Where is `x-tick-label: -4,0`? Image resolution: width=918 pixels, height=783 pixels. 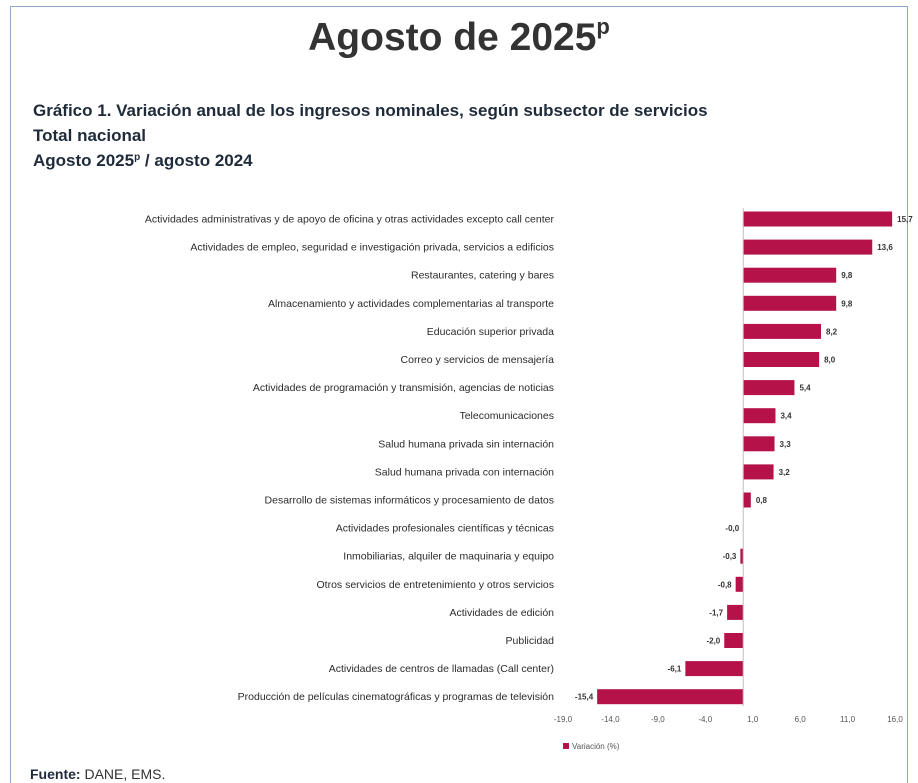
x-tick-label: -4,0 is located at coordinates (705, 719).